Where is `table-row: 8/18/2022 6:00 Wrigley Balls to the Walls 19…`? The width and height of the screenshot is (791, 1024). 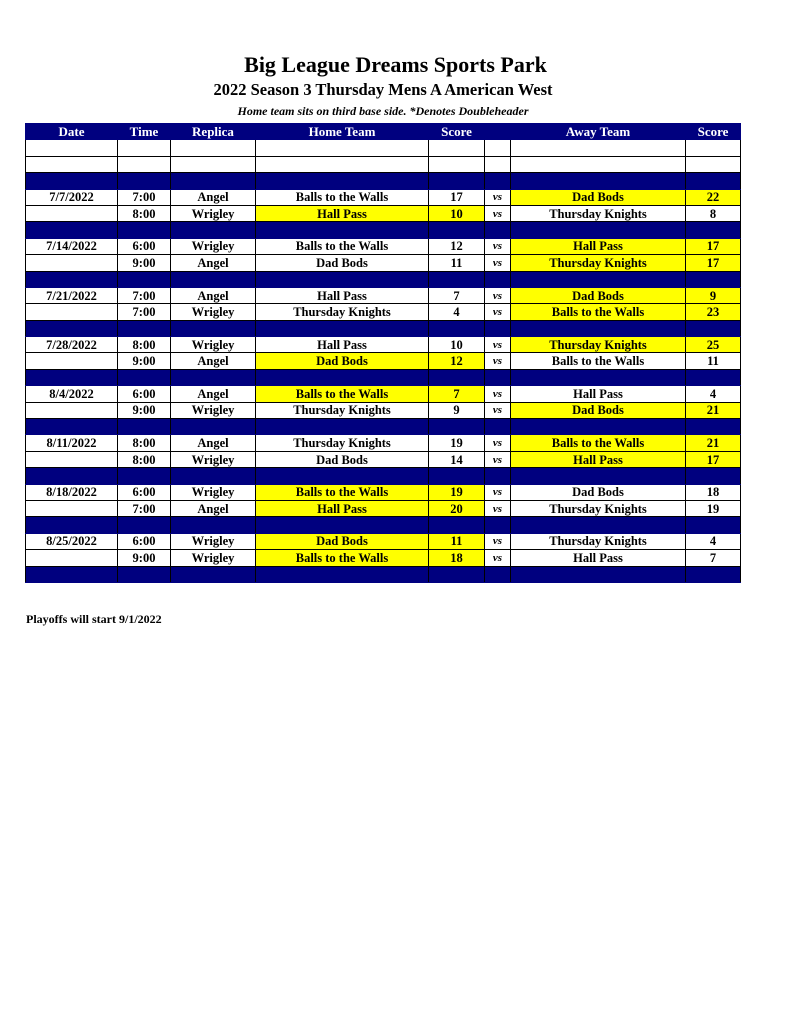
table-row: 8/18/2022 6:00 Wrigley Balls to the Walls 19… is located at coordinates (383, 492).